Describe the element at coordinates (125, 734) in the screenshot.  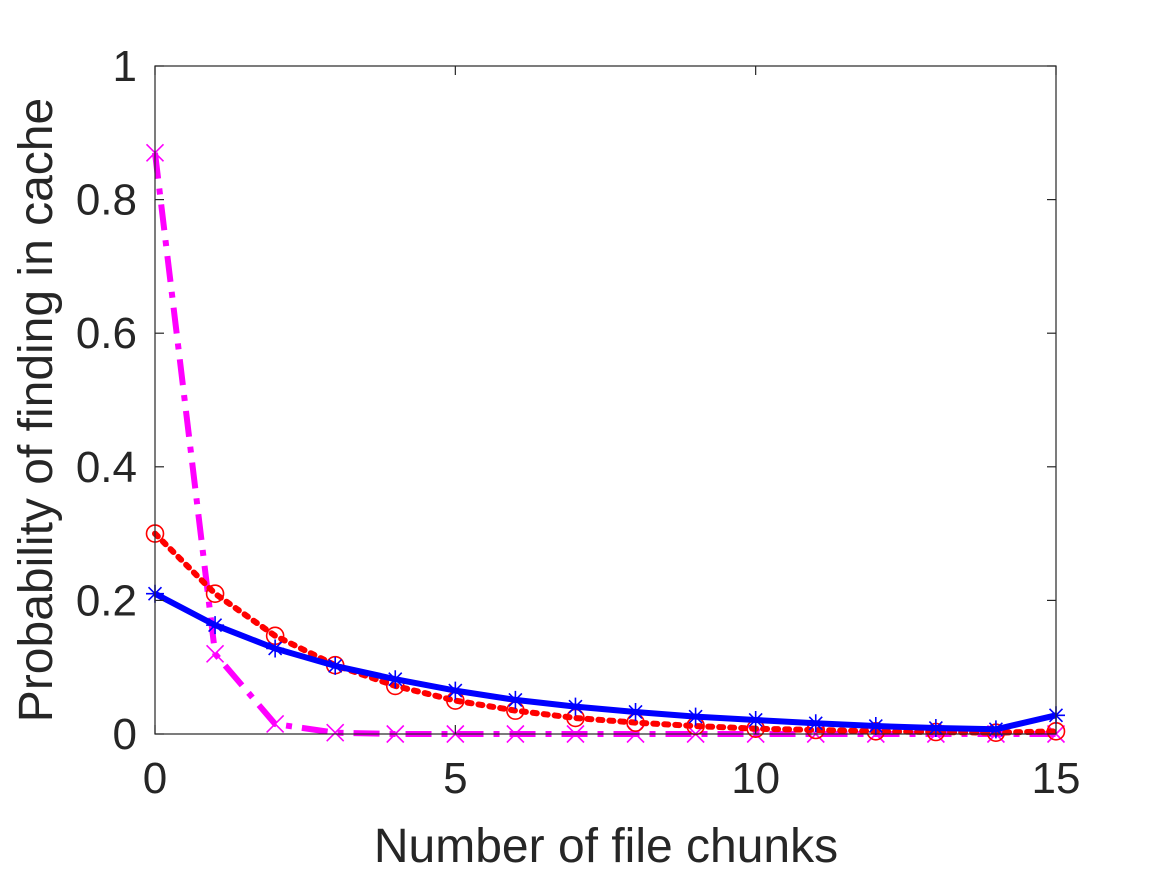
I see `y-tick-label: 0` at that location.